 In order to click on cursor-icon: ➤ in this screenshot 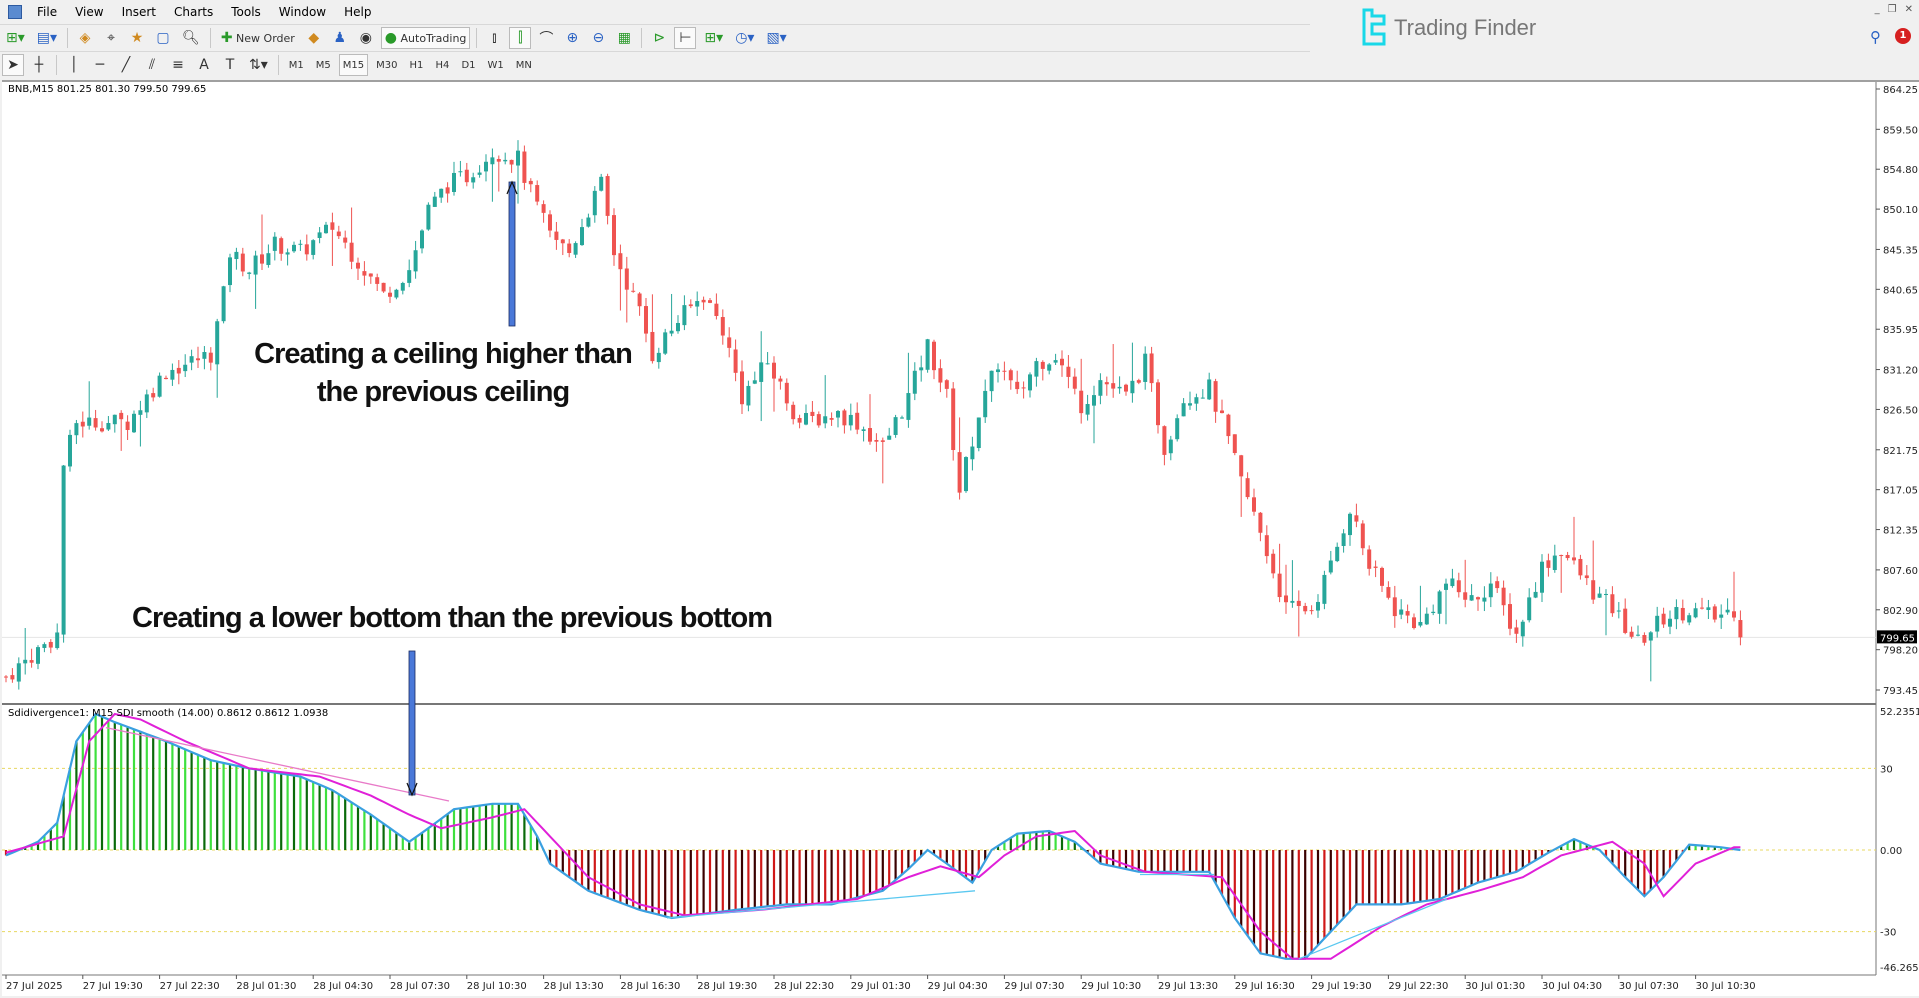, I will do `click(13, 65)`.